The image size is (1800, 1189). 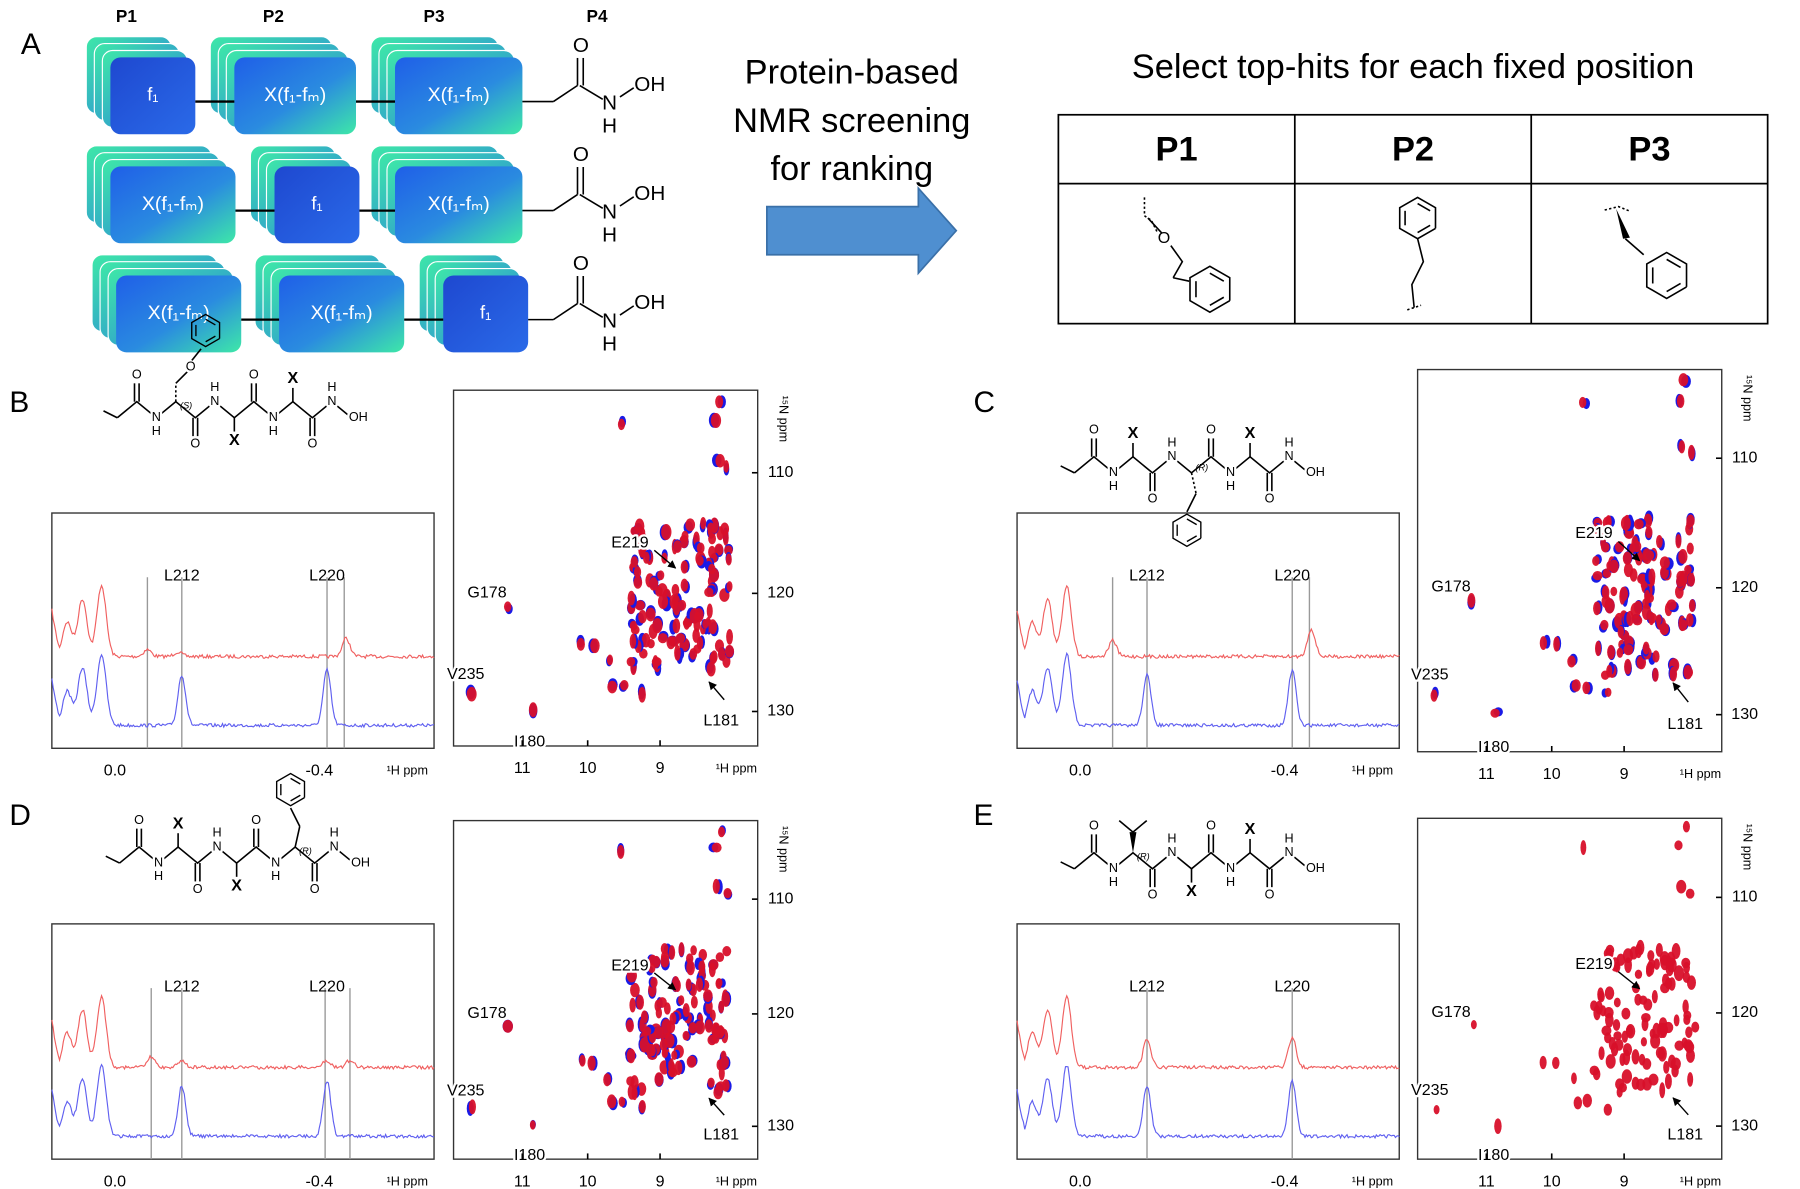 What do you see at coordinates (630, 965) in the screenshot?
I see `peak-label: E219` at bounding box center [630, 965].